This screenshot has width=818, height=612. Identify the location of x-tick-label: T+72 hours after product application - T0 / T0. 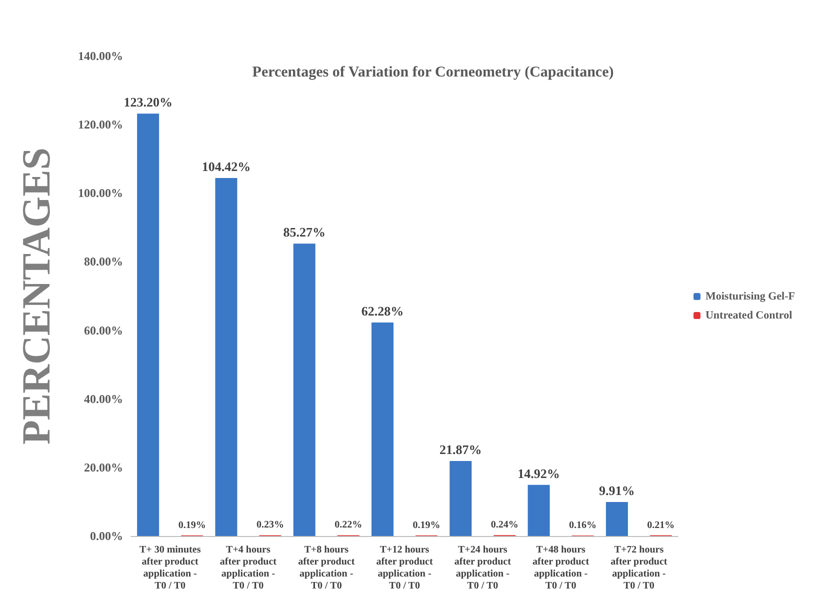
(639, 568).